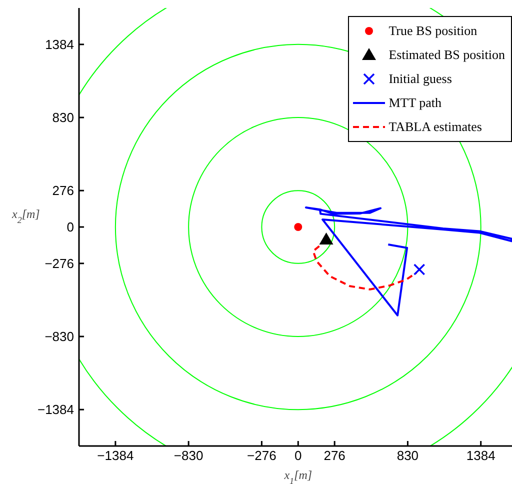  Describe the element at coordinates (435, 127) in the screenshot. I see `legend-label: TABLA estimates` at that location.